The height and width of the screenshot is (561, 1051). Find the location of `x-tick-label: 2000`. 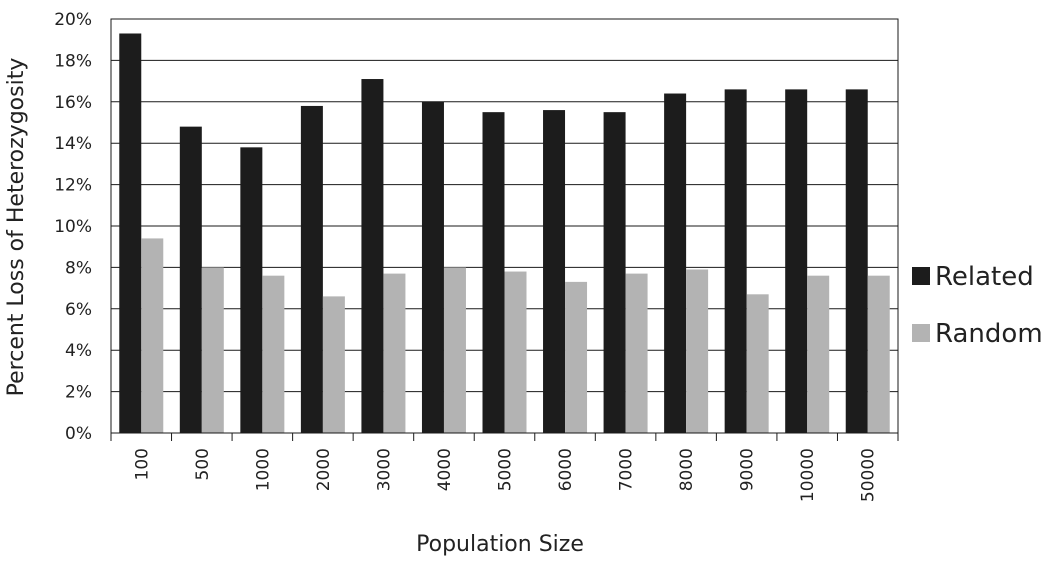

x-tick-label: 2000 is located at coordinates (324, 469).